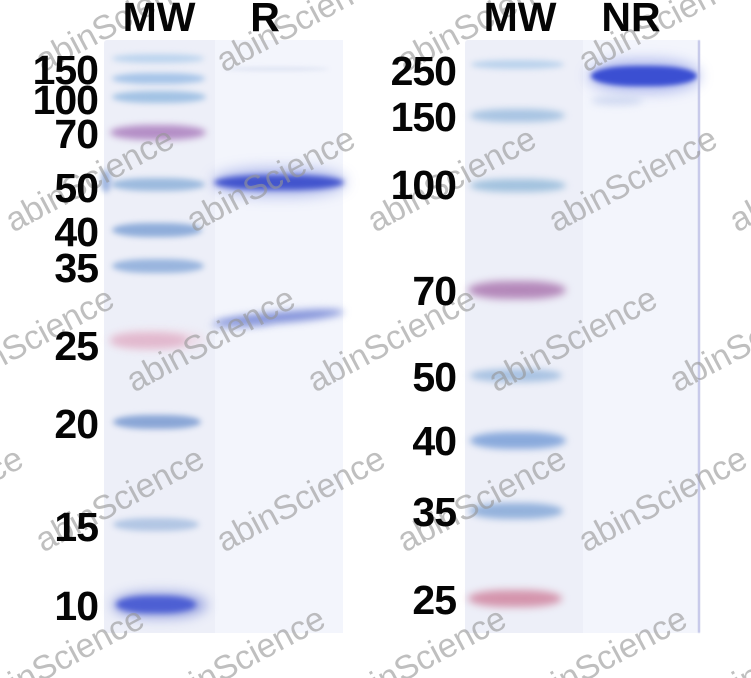  I want to click on sample-faint-top-band, so click(276, 69).